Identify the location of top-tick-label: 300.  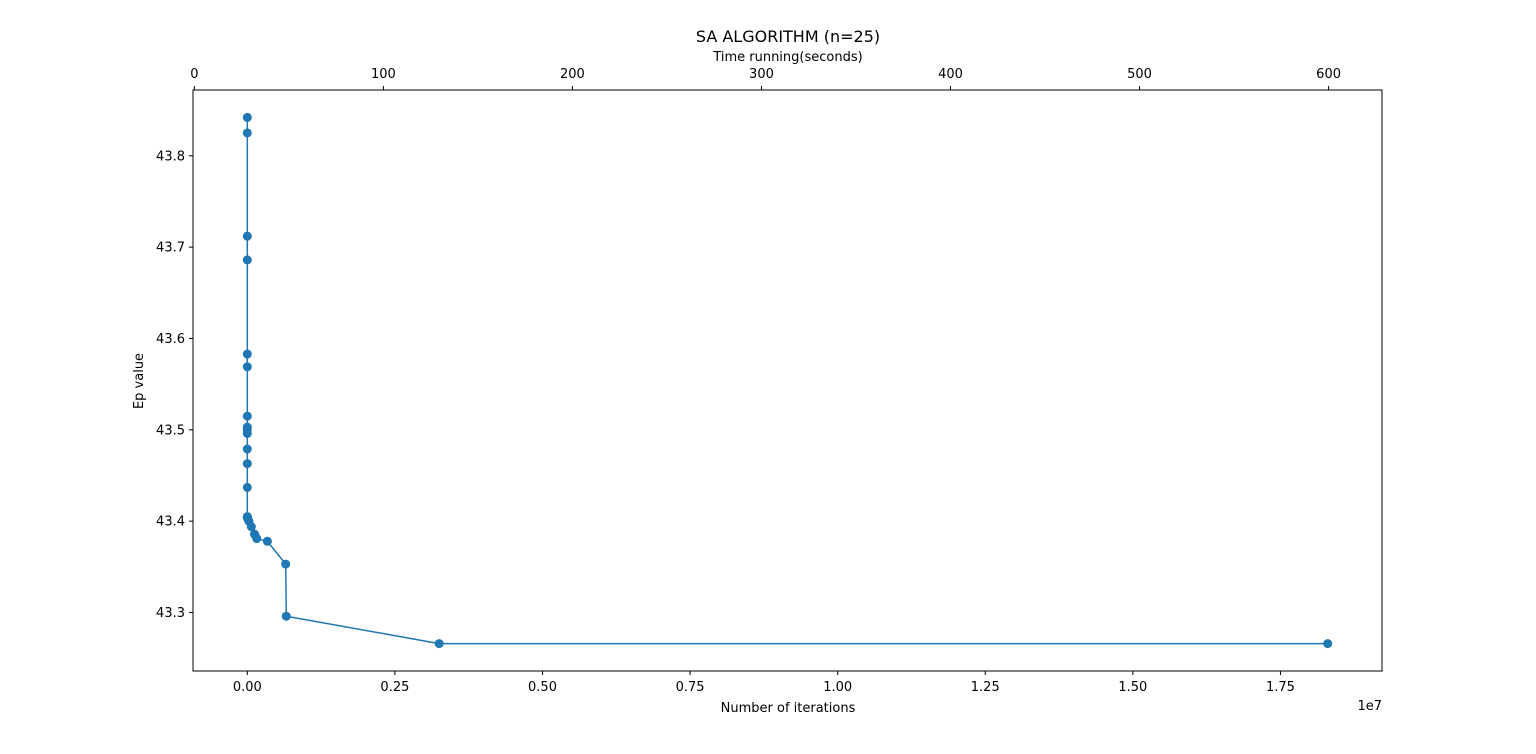
(761, 74).